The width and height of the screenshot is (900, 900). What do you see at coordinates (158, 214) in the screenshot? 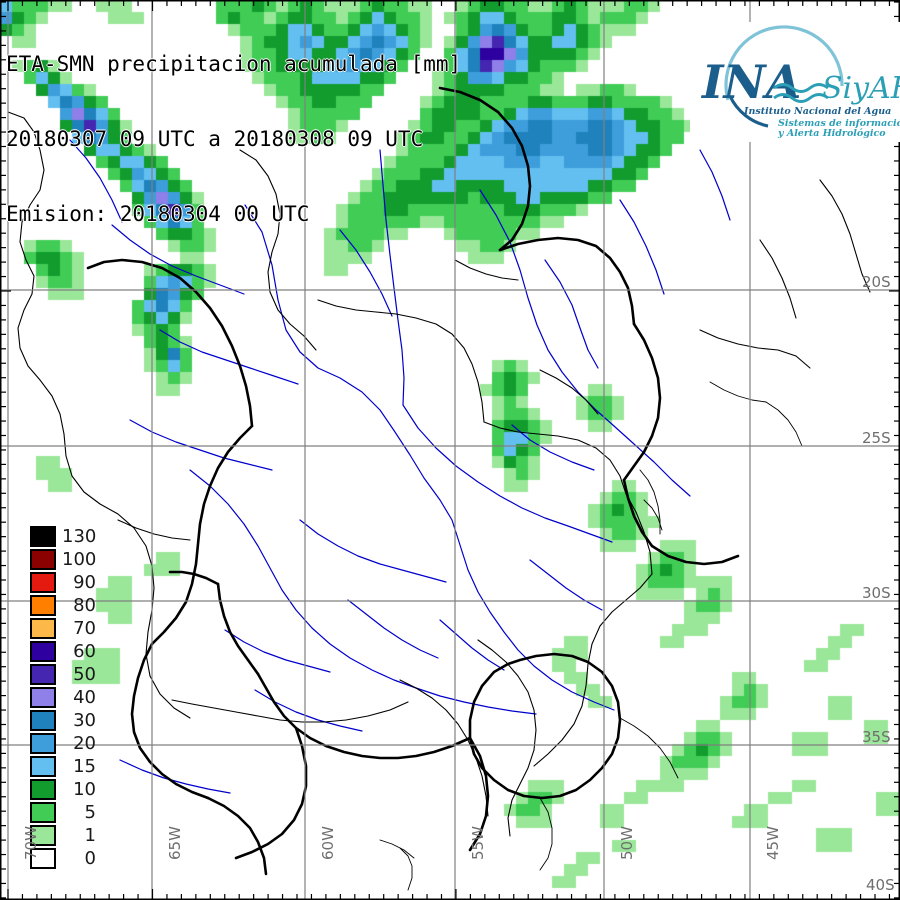
I see `title-line-3: Emision: 20180304 00 UTC` at bounding box center [158, 214].